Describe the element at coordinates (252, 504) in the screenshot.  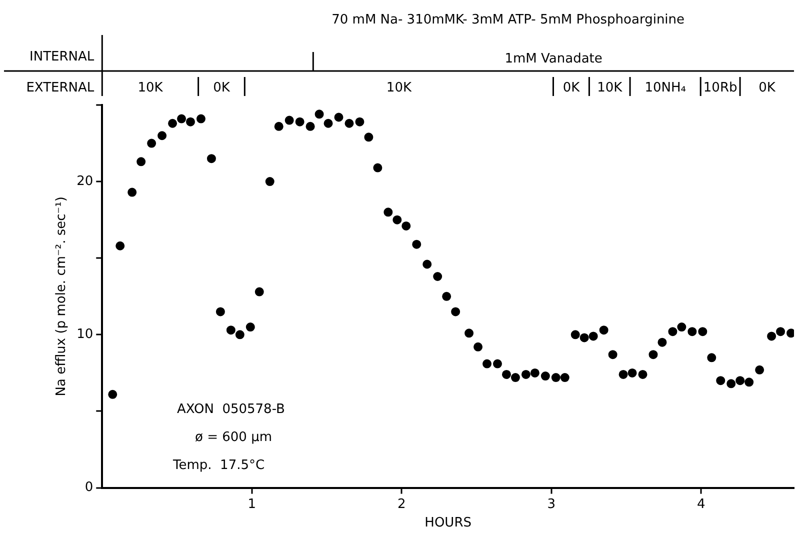
I see `x-tick-label: 1` at that location.